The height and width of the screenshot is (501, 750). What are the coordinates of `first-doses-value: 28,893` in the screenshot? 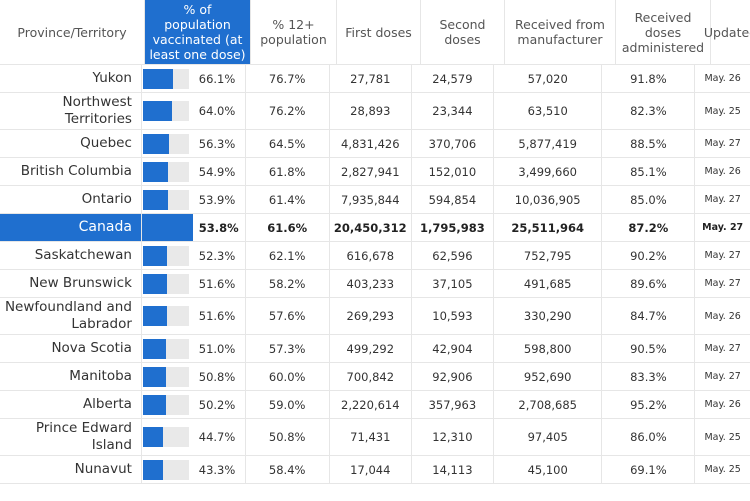 It's located at (371, 111).